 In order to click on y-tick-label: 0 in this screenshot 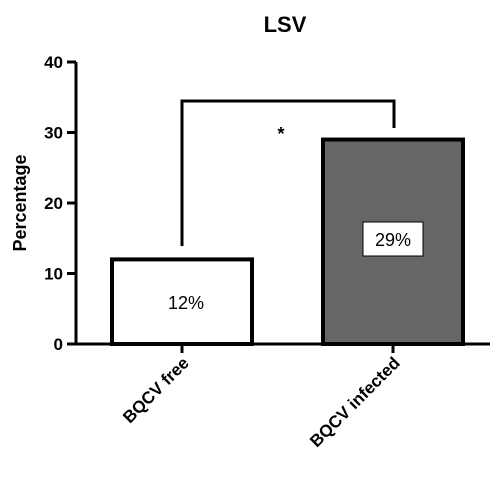, I will do `click(58, 344)`.